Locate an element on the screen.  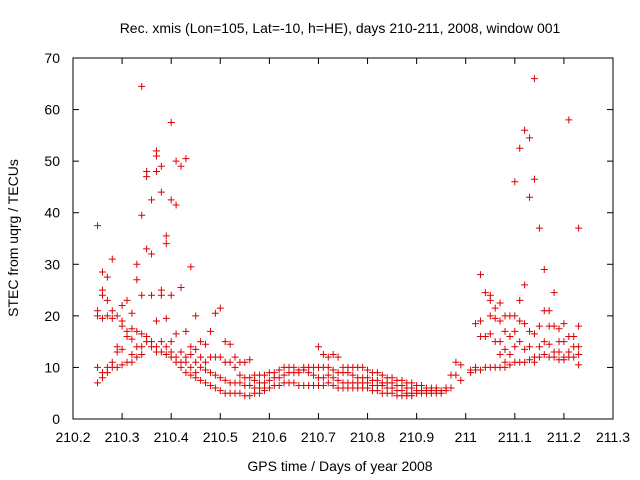
y-tick-label: 70 is located at coordinates (52, 58).